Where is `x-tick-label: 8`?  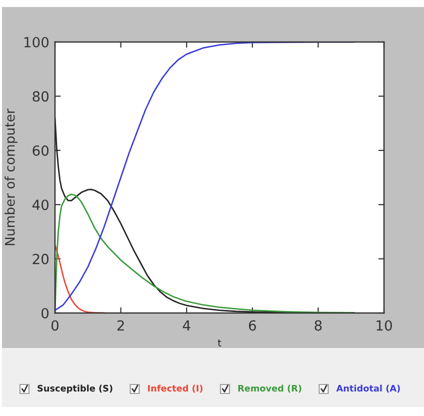 x-tick-label: 8 is located at coordinates (318, 325).